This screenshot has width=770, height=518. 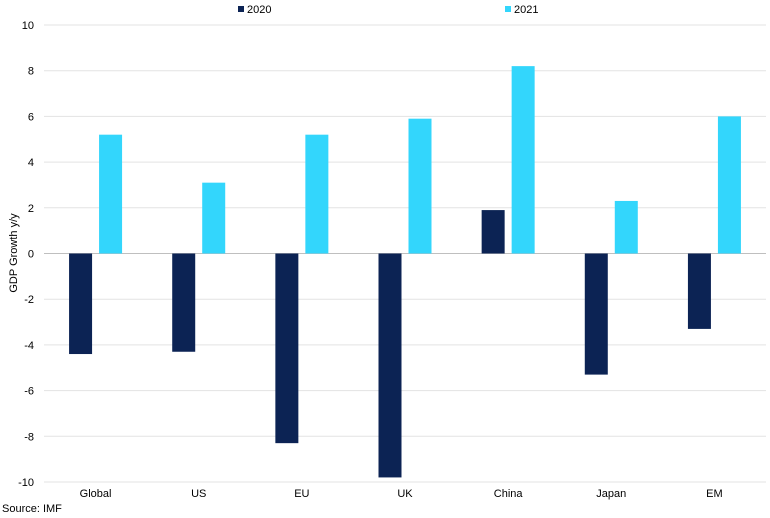 What do you see at coordinates (699, 291) in the screenshot?
I see `bar-2020-em` at bounding box center [699, 291].